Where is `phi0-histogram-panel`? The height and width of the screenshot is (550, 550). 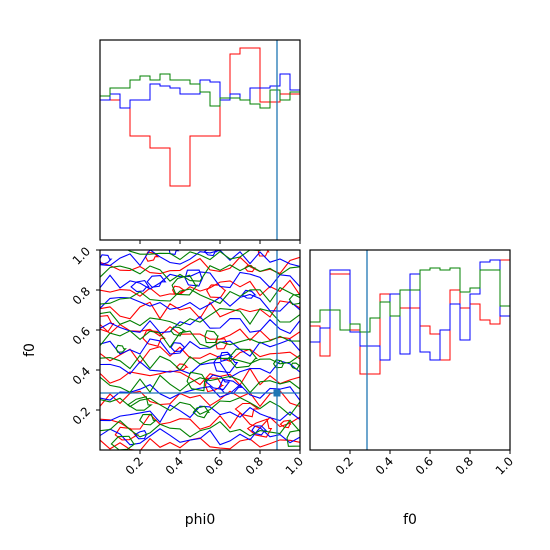 phi0-histogram-panel is located at coordinates (200, 141).